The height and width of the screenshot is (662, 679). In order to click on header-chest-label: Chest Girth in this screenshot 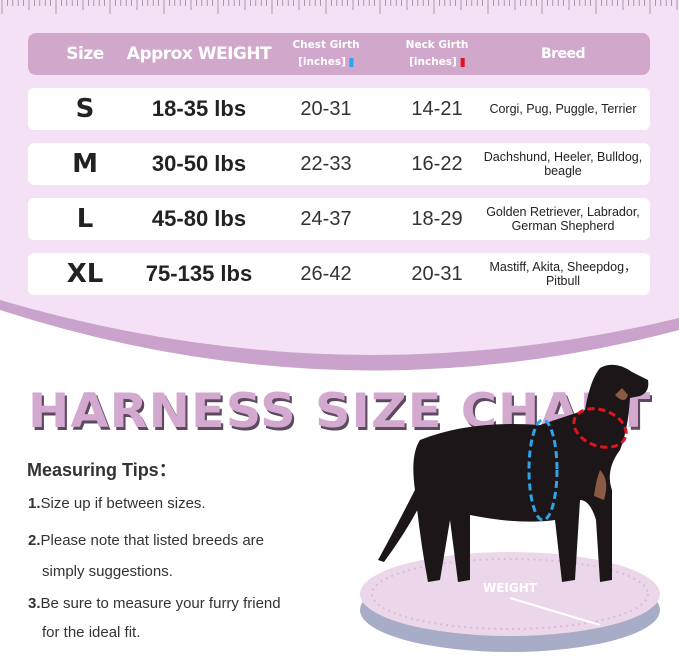, I will do `click(326, 45)`.